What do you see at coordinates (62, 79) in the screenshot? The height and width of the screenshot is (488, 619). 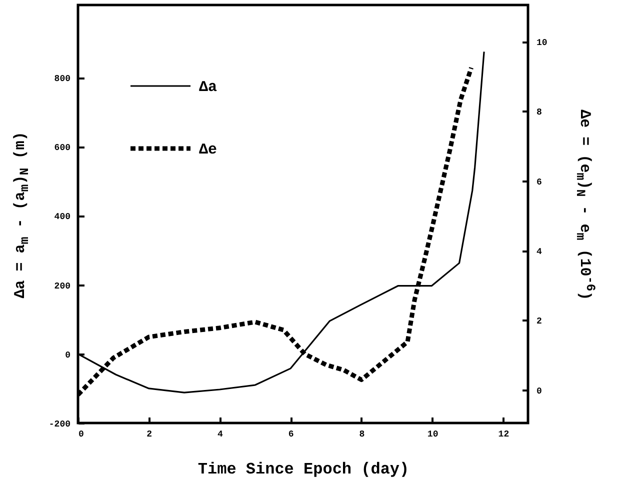 I see `y-tick-label: 800` at bounding box center [62, 79].